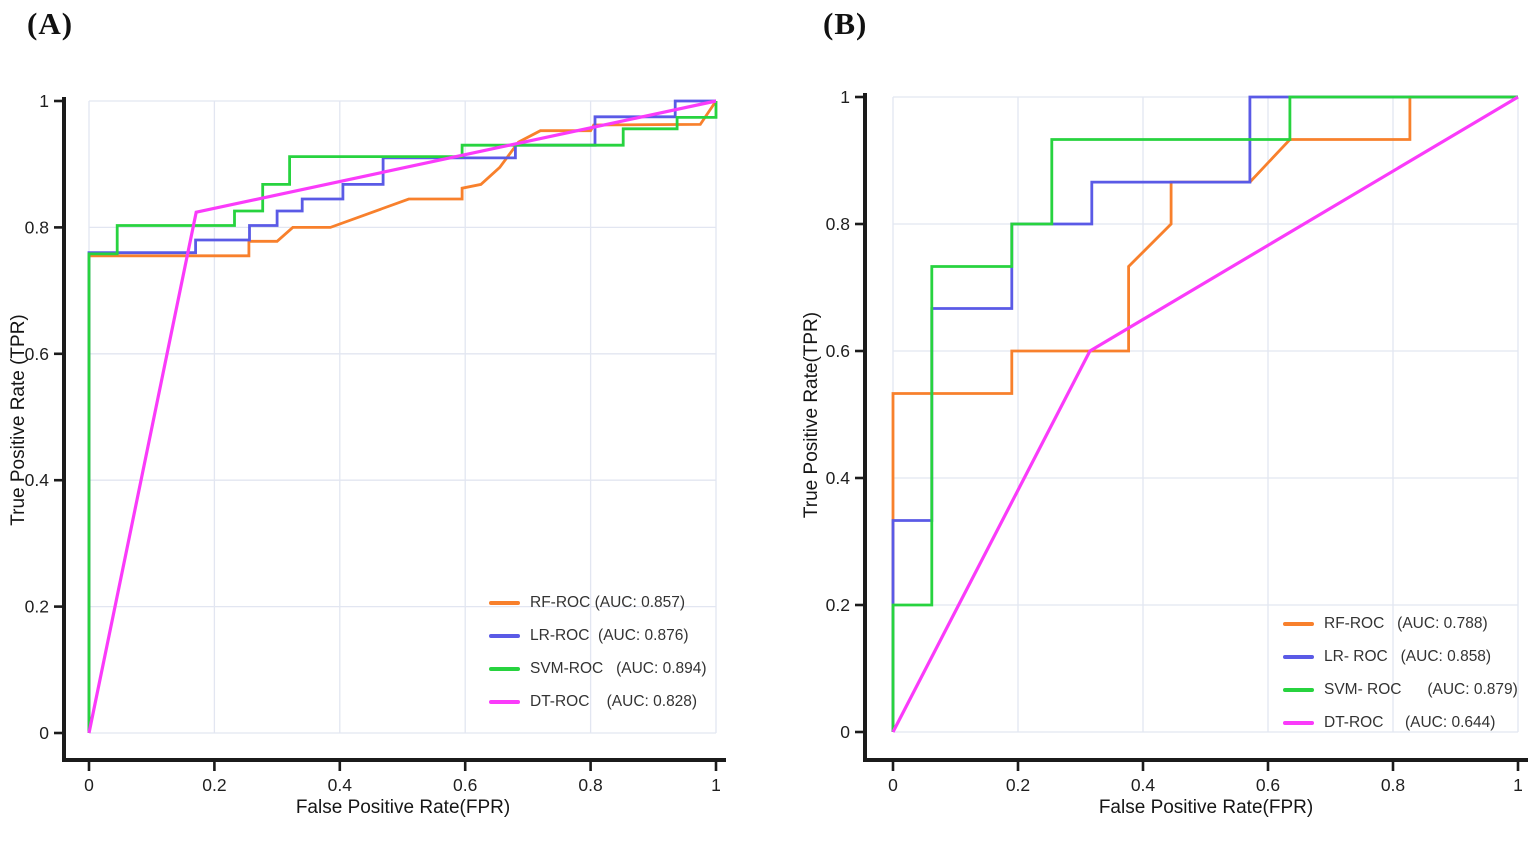  I want to click on legend-label-RF-ROC: RF-ROC (AUC: 0.857), so click(608, 602).